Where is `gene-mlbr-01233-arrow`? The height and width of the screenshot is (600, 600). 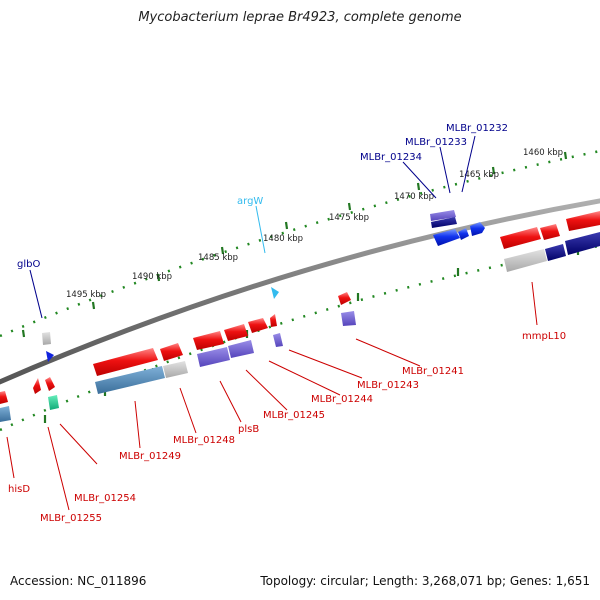 gene-mlbr-01233-arrow is located at coordinates (463, 234).